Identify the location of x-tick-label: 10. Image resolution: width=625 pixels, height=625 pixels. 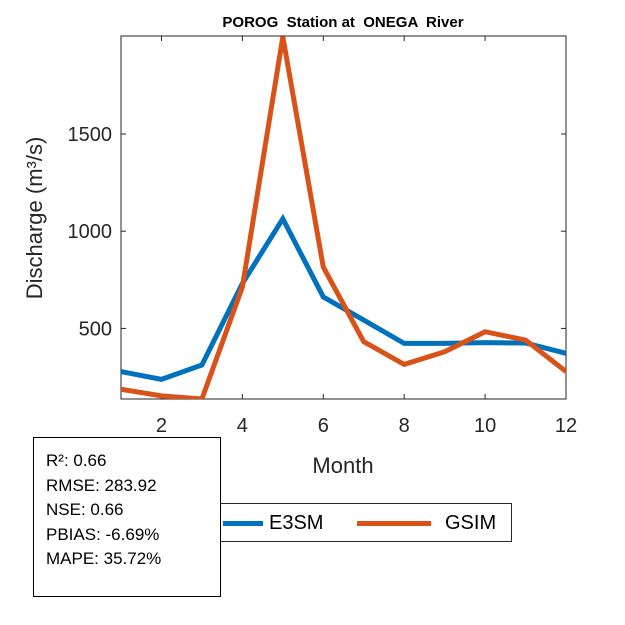
(485, 426).